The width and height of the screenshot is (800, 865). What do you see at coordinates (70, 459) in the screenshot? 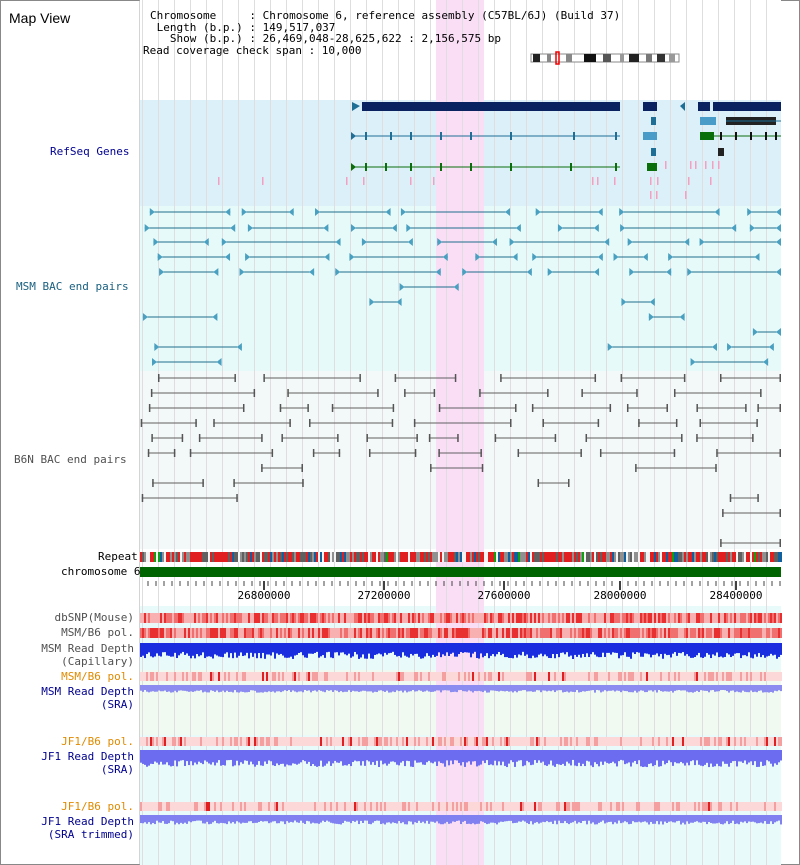
I see `b6n-bac-track-label: B6N BAC end pairs` at bounding box center [70, 459].